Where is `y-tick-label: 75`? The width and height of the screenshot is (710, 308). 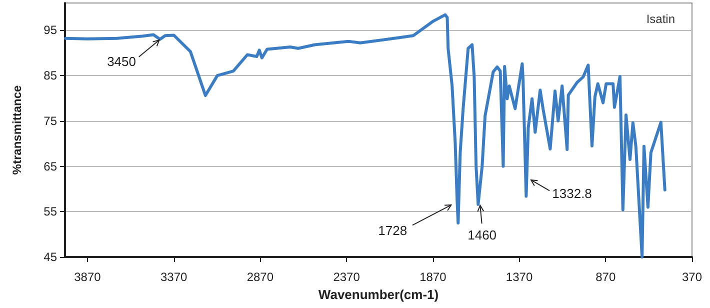
y-tick-label: 75 is located at coordinates (51, 121).